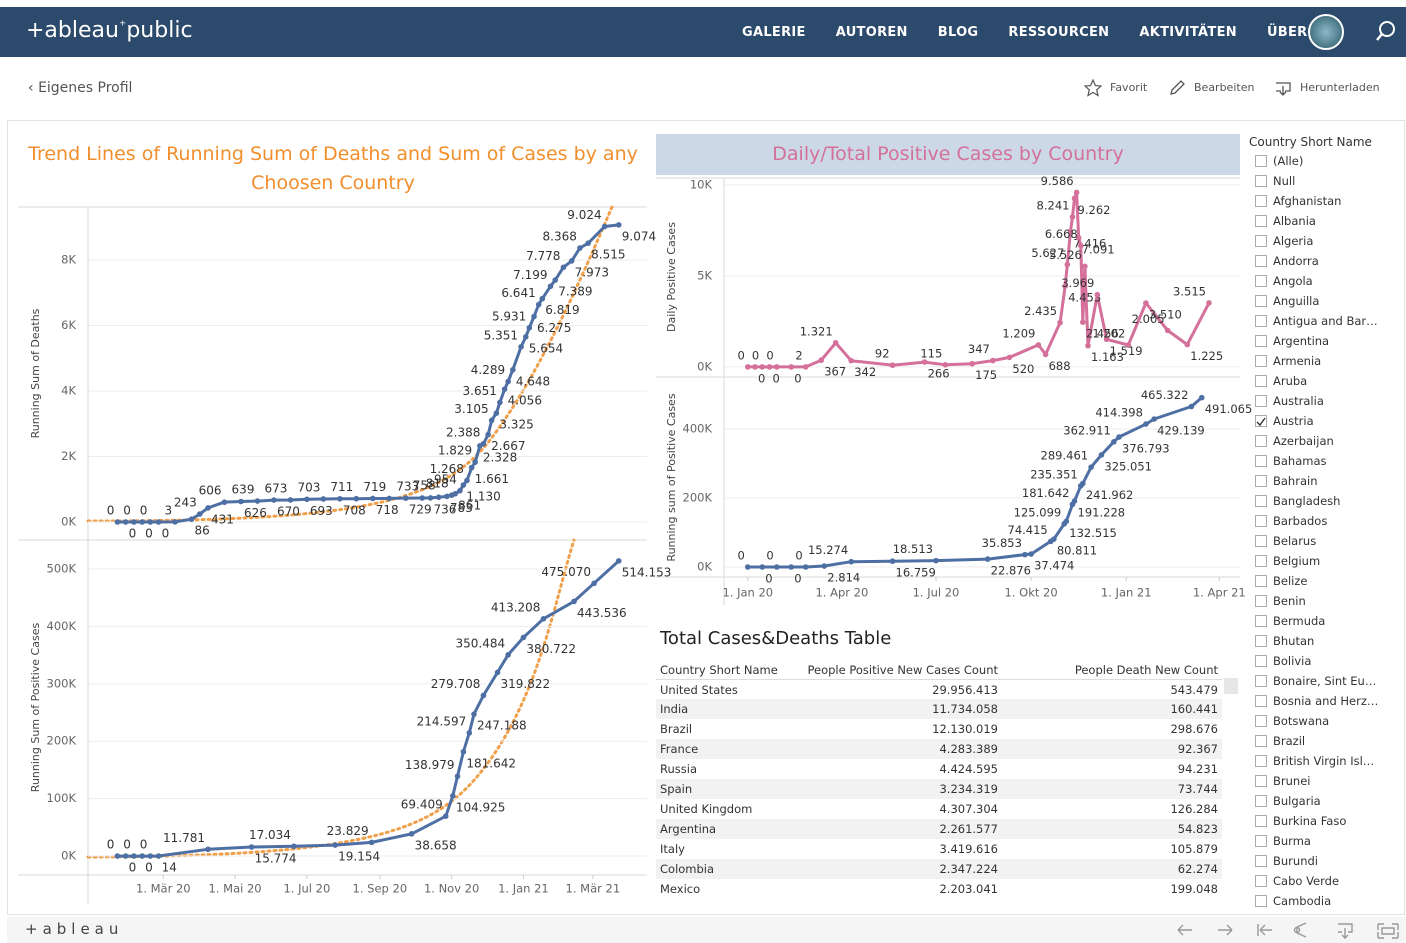  I want to click on undo-icon, so click(1184, 930).